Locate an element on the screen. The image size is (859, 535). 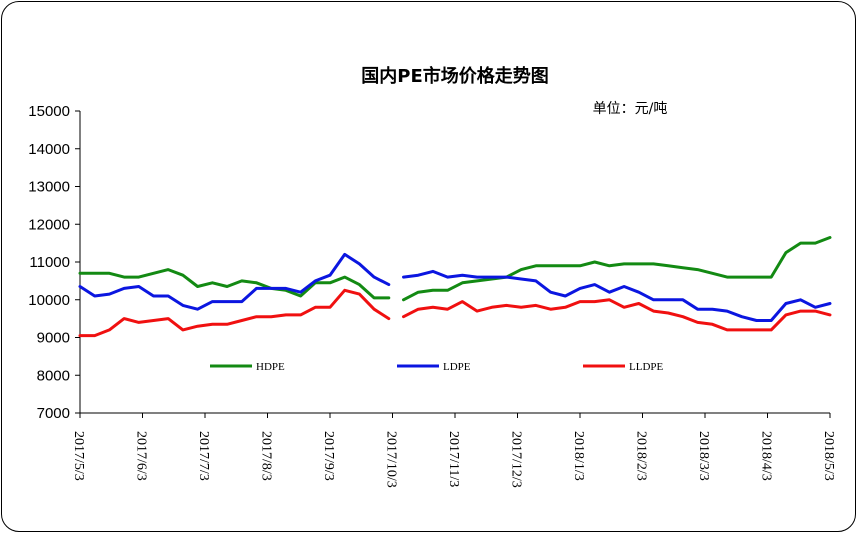
y-tick-label: 7000 is located at coordinates (53, 413).